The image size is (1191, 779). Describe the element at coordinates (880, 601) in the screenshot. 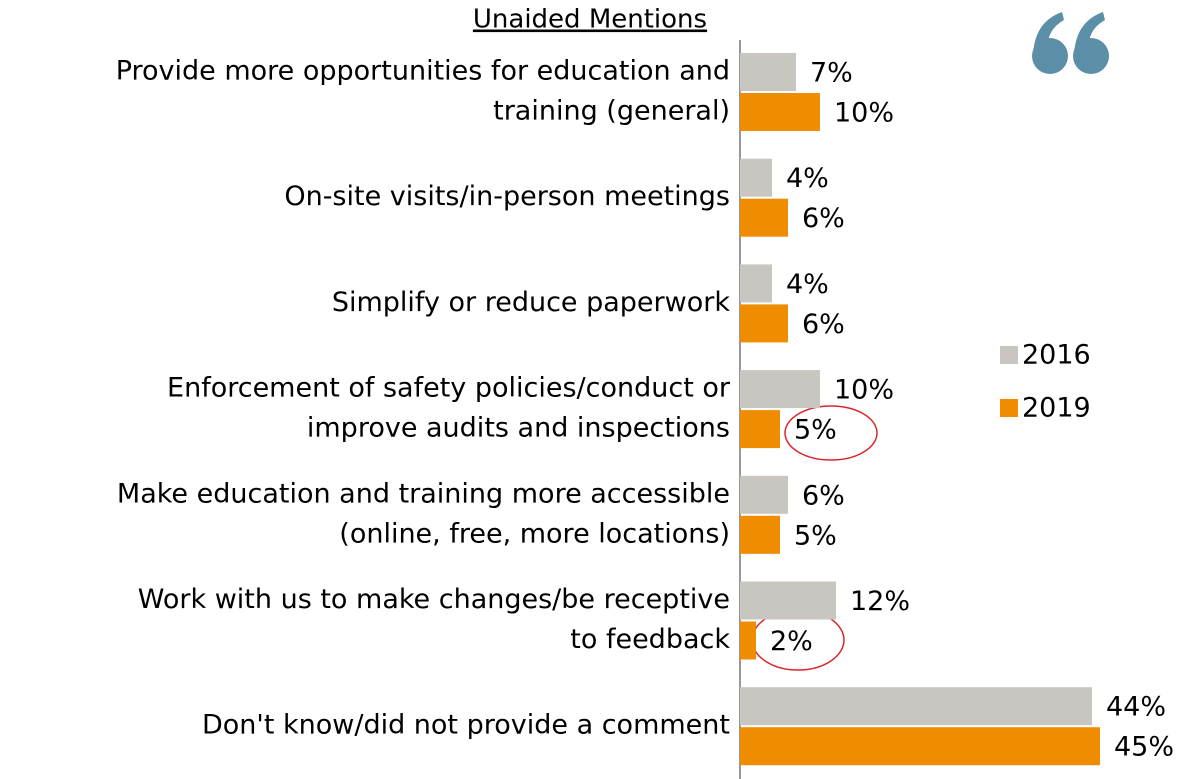

I see `value-label: 12%` at that location.